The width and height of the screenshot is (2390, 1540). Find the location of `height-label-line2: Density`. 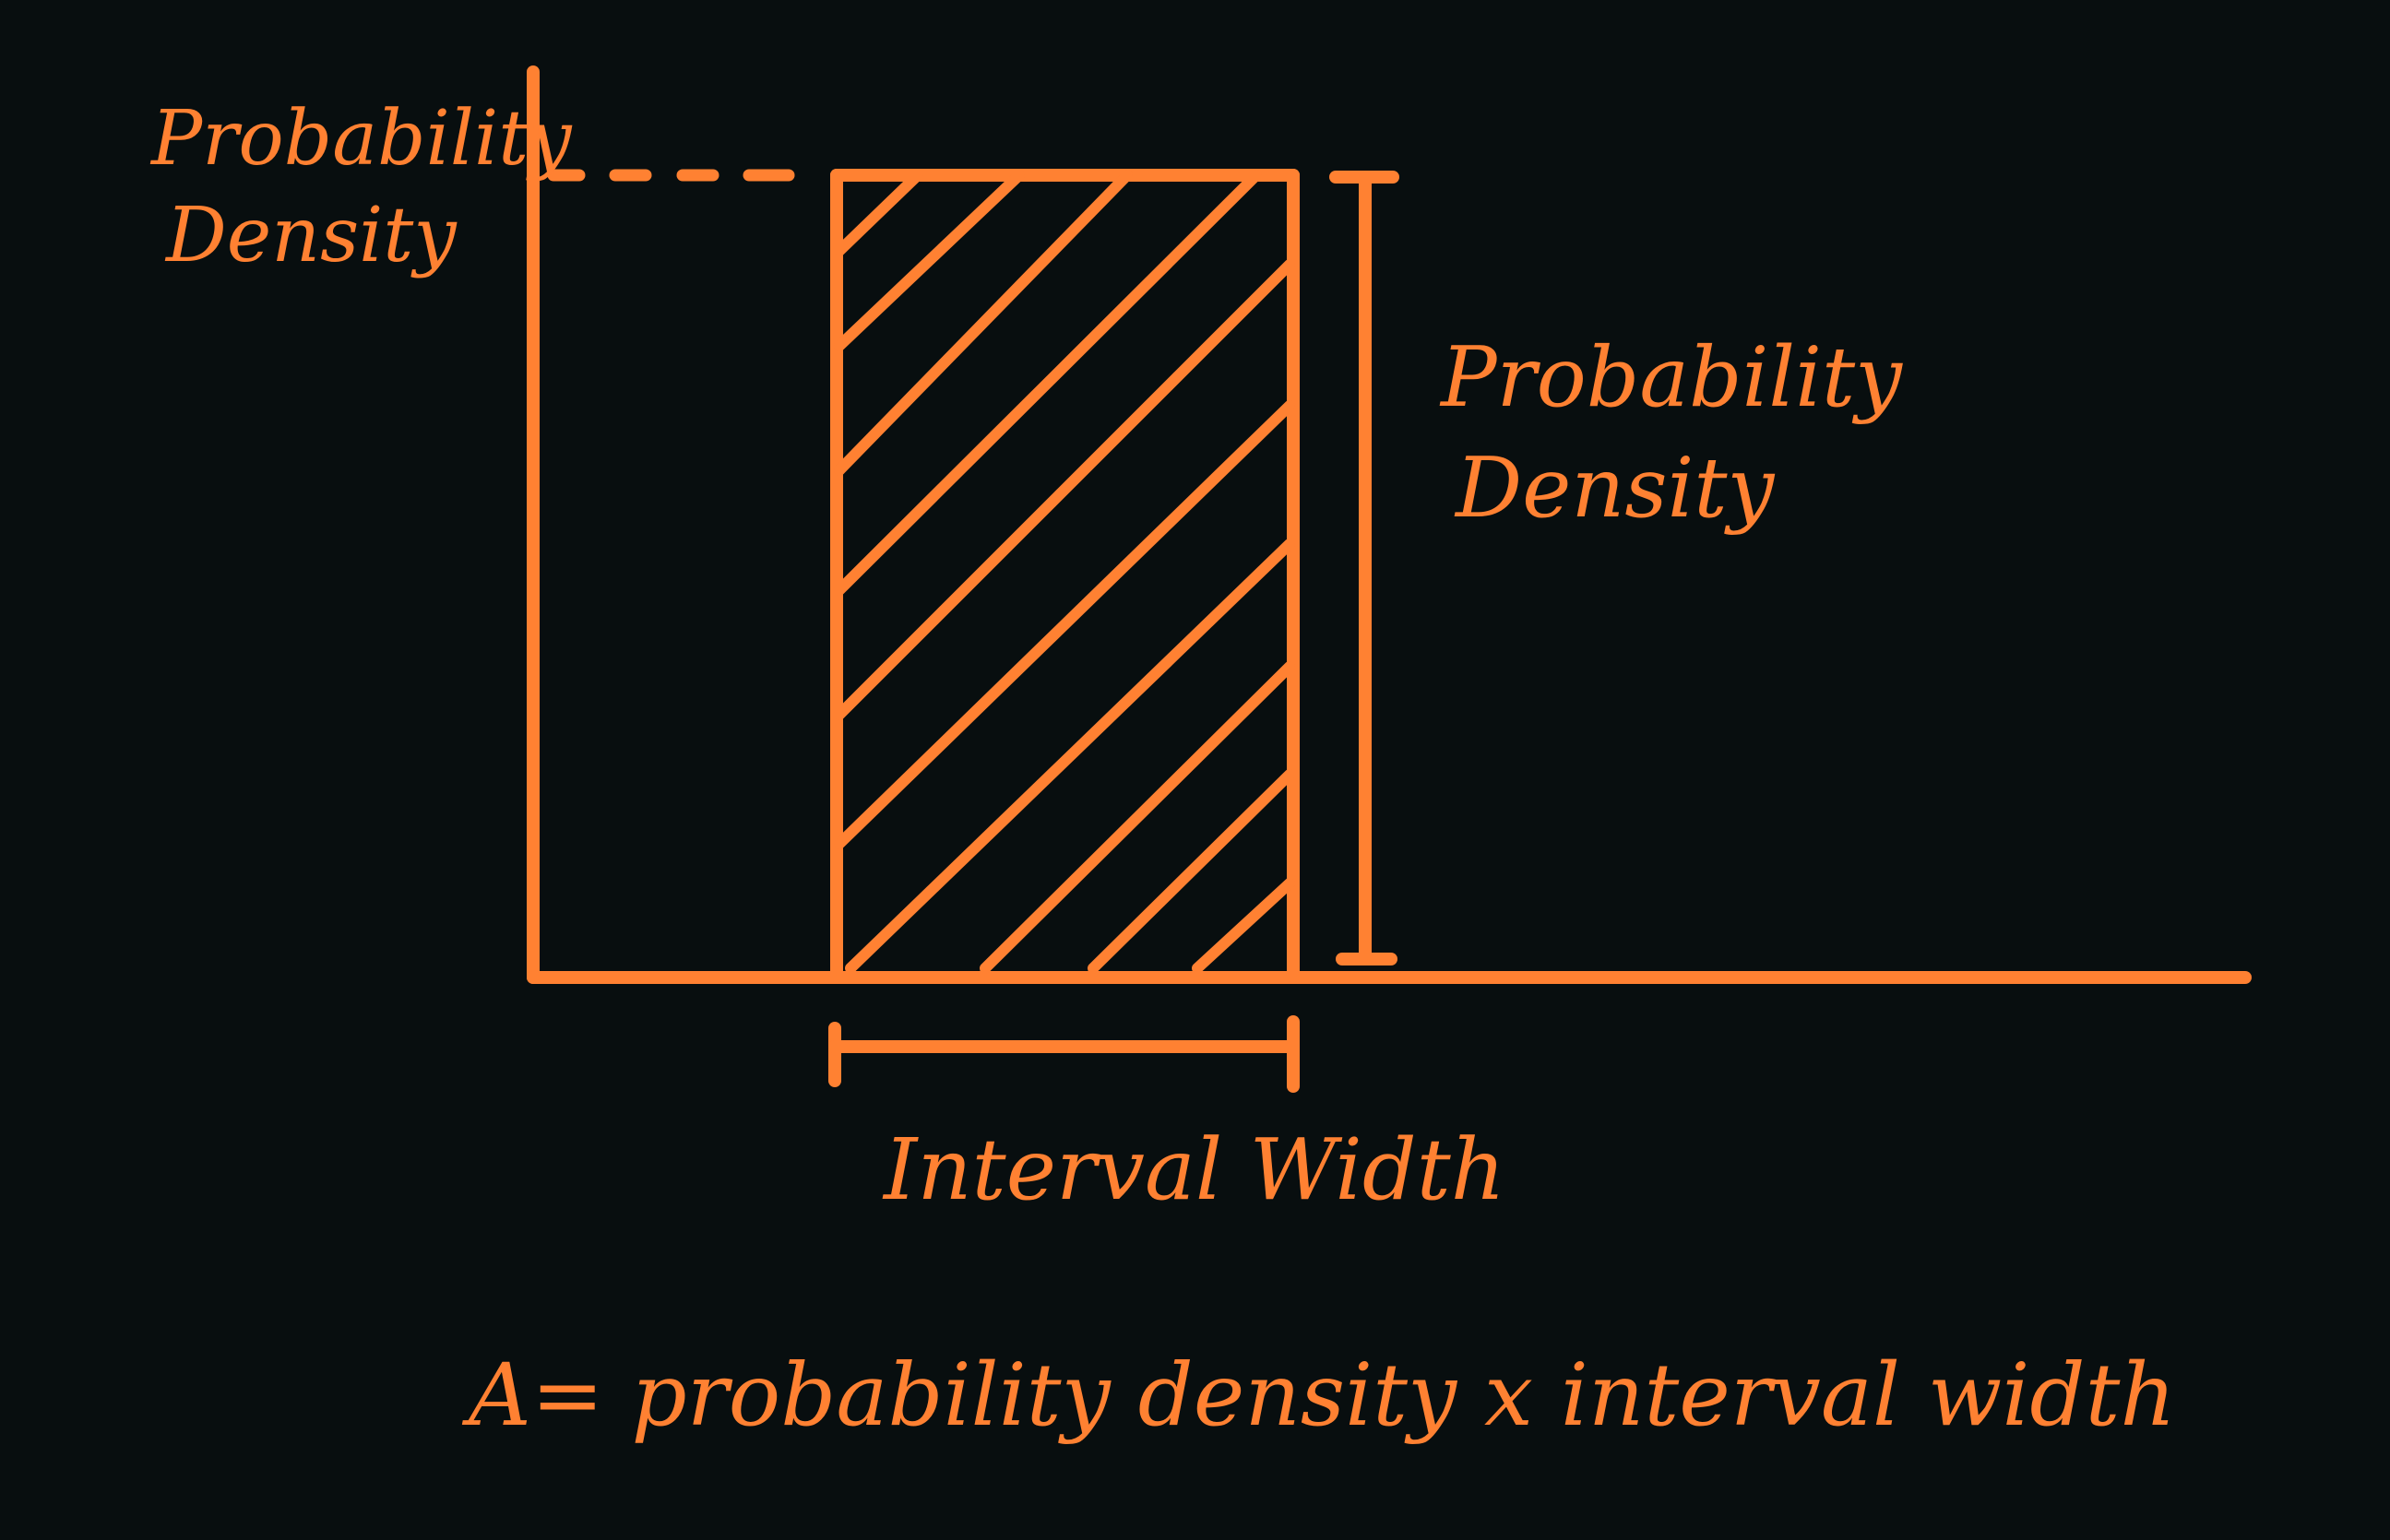

height-label-line2: Density is located at coordinates (1615, 489).